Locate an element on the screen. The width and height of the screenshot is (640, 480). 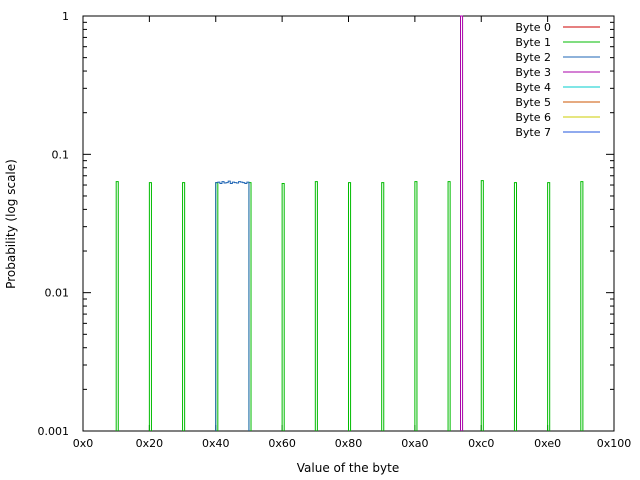
x-tick-label: 0xc0 is located at coordinates (481, 443).